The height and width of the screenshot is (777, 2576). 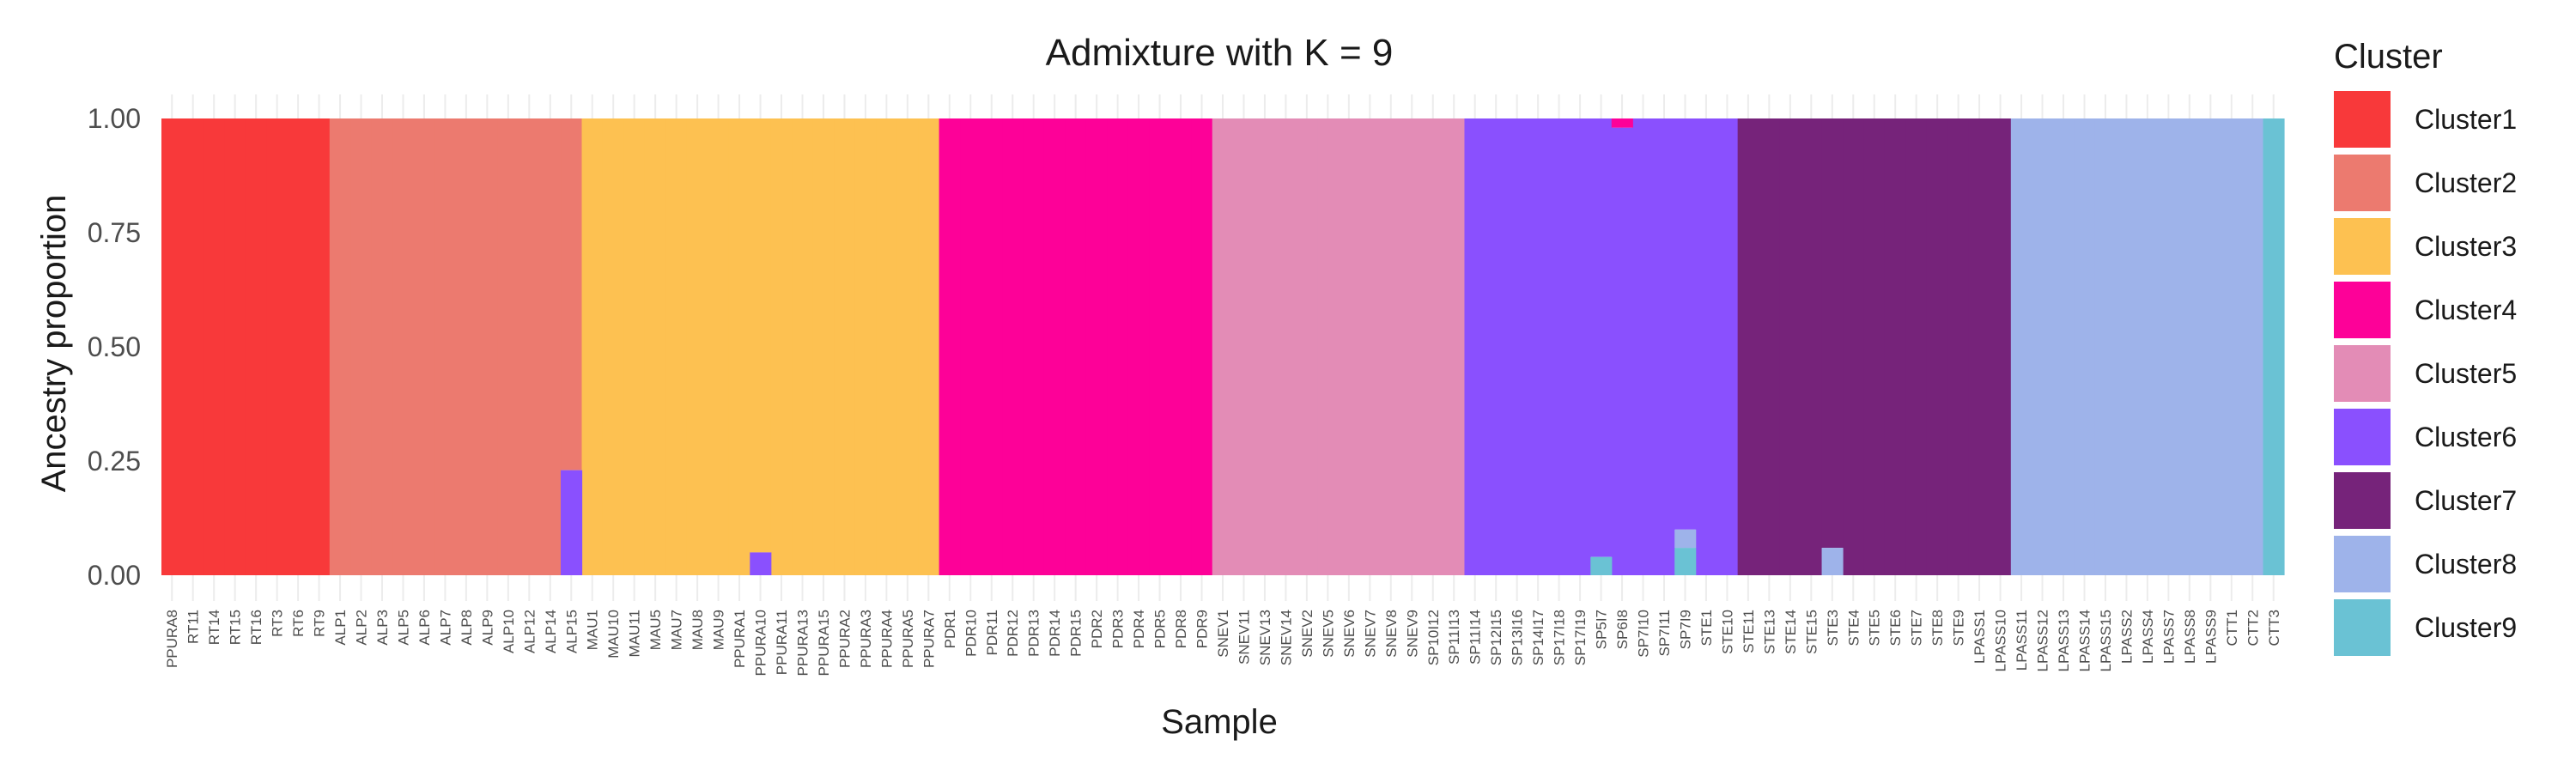 I want to click on bar-segment-STE10, so click(x=1727, y=346).